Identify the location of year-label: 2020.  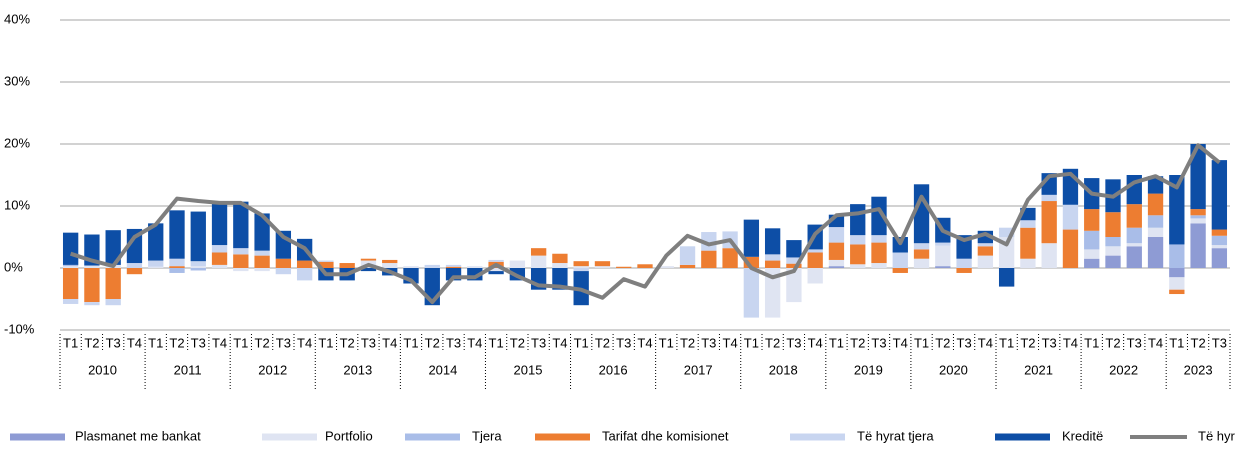
(953, 369).